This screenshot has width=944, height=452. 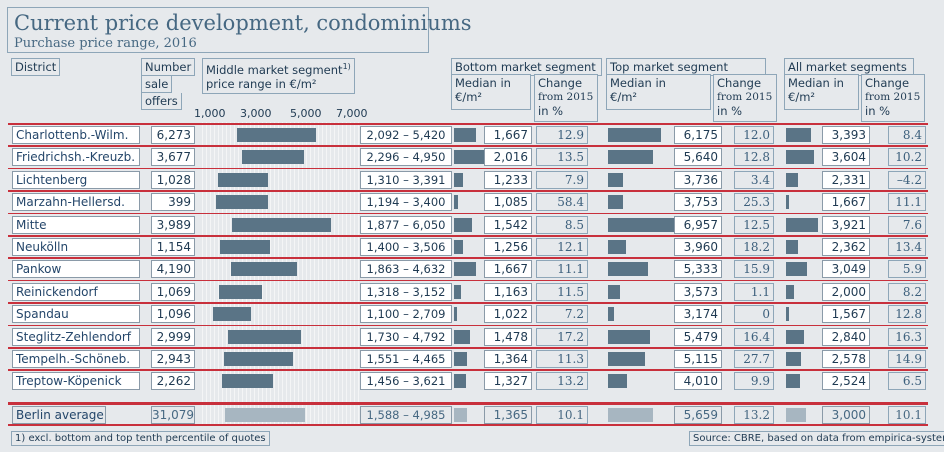 I want to click on top-segment-header: Top market segment, so click(x=686, y=67).